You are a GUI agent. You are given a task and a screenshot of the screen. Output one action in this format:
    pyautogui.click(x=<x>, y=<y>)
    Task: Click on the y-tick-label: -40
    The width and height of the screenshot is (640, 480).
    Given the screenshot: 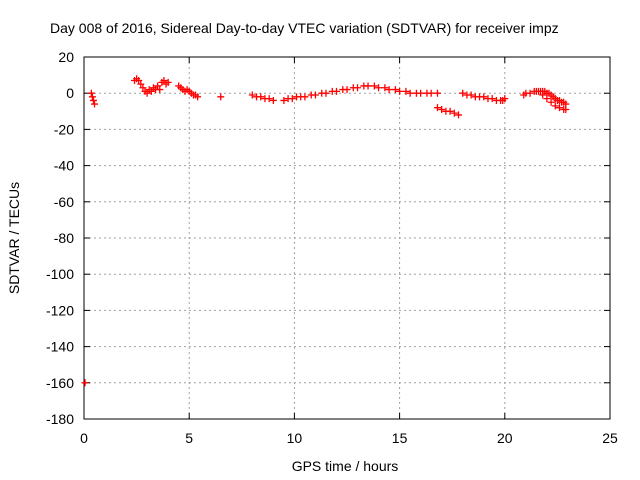 What is the action you would take?
    pyautogui.click(x=64, y=166)
    